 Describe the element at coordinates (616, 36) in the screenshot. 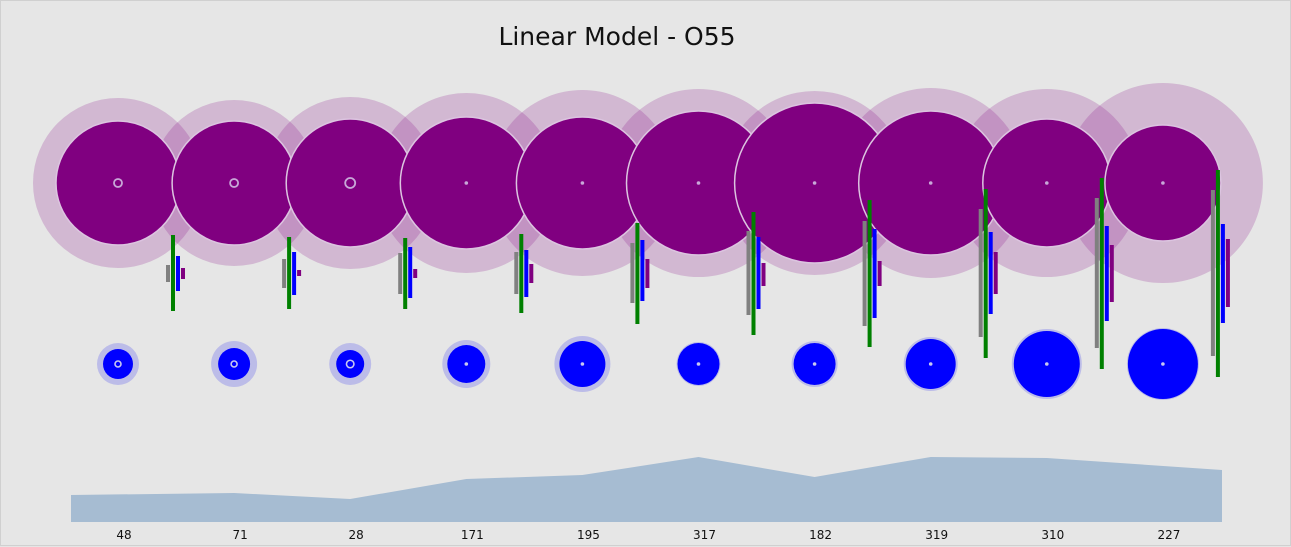

I see `chart-title: Linear Model - O55` at that location.